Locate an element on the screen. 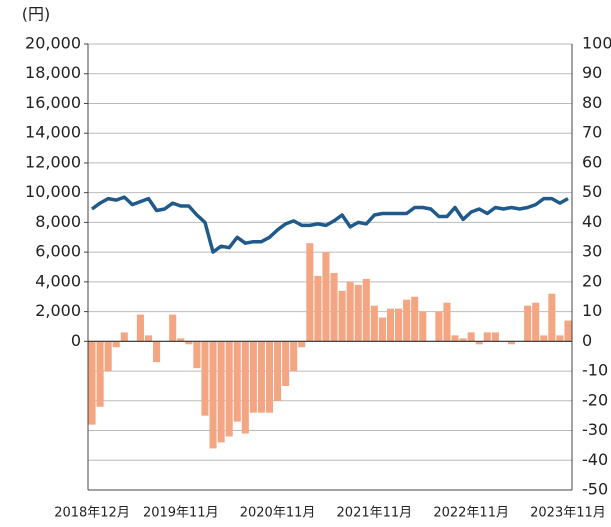 This screenshot has width=611, height=527. y-tick-label: 6,000 is located at coordinates (58, 251).